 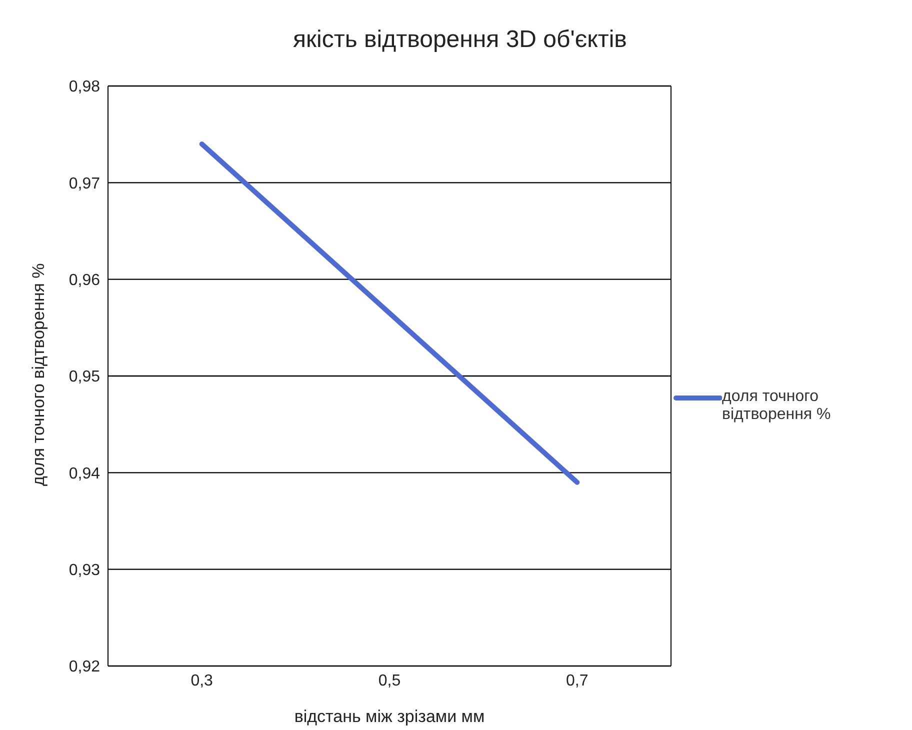 What do you see at coordinates (460, 40) in the screenshot?
I see `chart-title: якість відтворення 3D об'єктів` at bounding box center [460, 40].